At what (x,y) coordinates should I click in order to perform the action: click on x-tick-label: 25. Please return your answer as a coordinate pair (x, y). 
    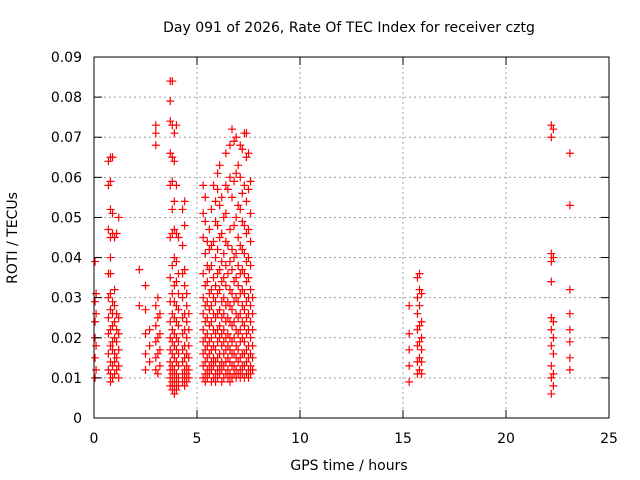
    Looking at the image, I should click on (609, 439).